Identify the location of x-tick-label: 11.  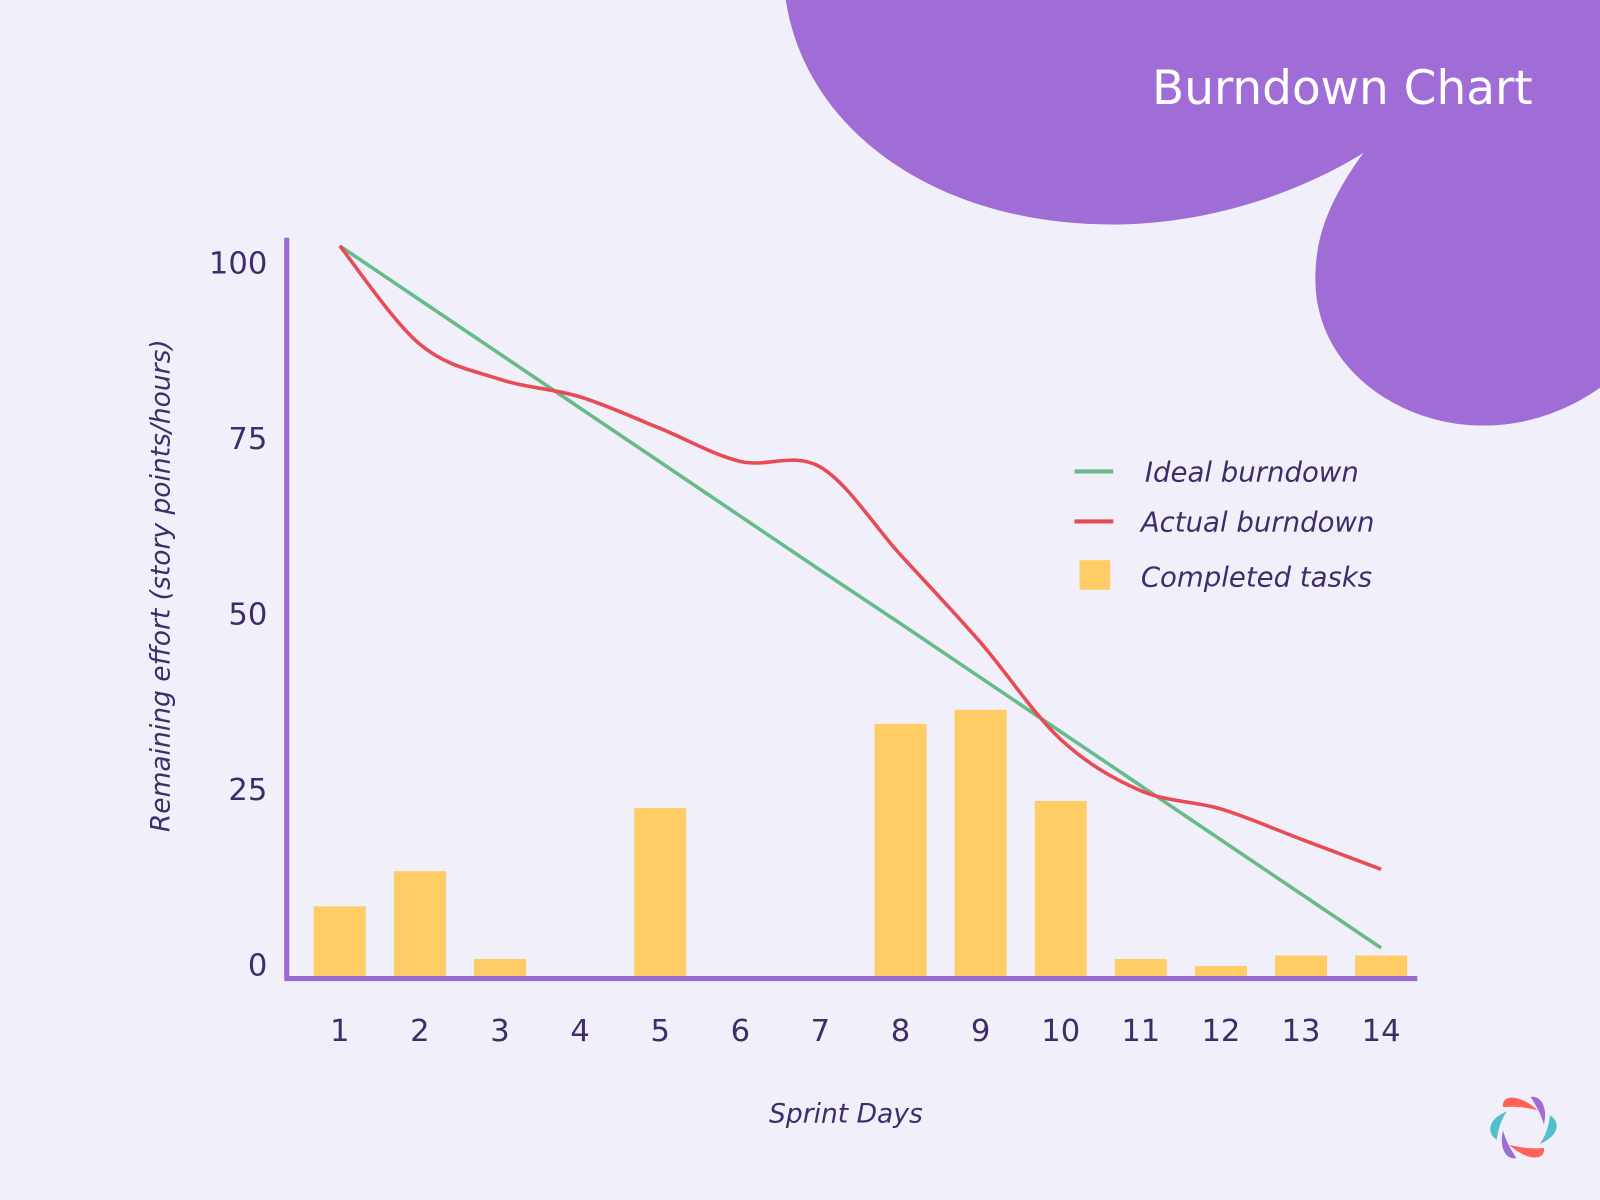
(1140, 1031).